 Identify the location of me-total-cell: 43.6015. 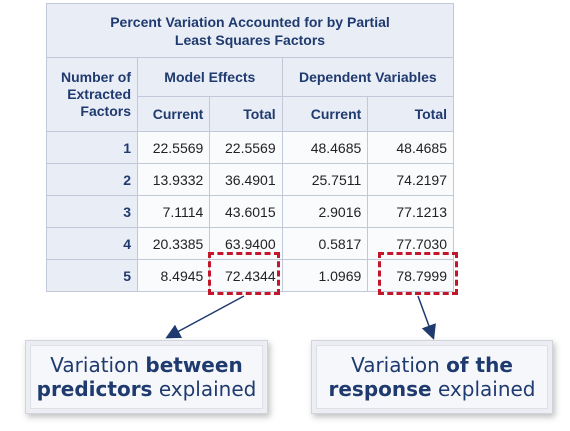
(246, 211).